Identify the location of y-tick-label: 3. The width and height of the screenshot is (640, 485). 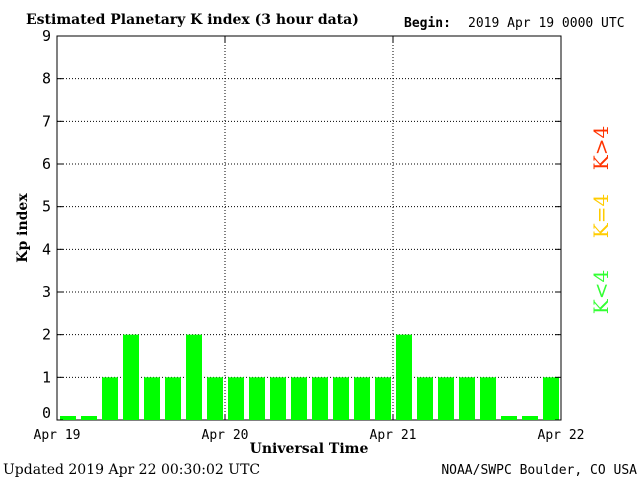
(46, 292).